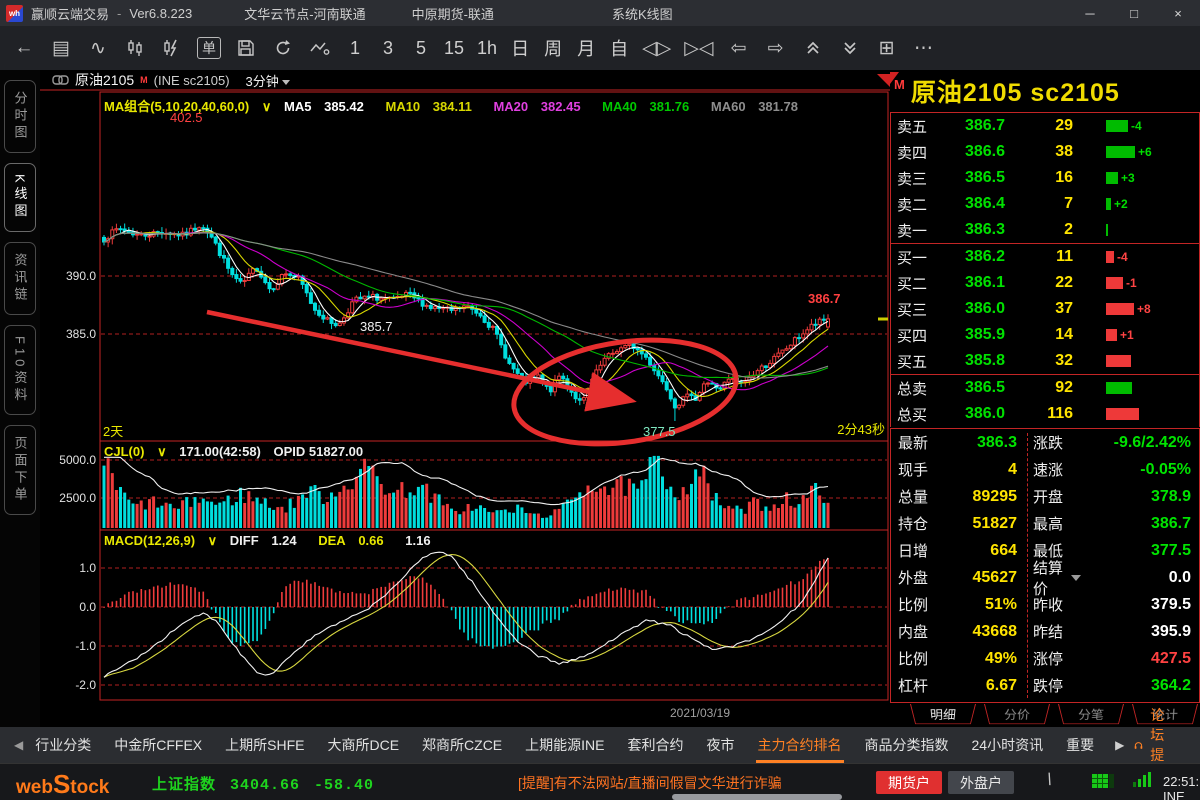 This screenshot has width=1200, height=800. What do you see at coordinates (268, 80) in the screenshot?
I see `period-selector: 3分钟` at bounding box center [268, 80].